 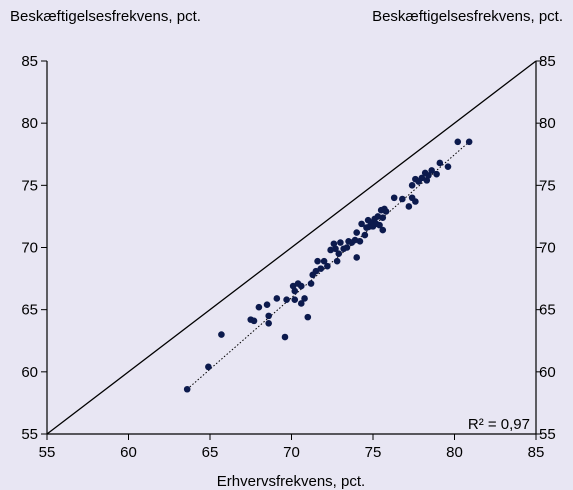 I want to click on x-tick-label: 75, so click(x=373, y=452).